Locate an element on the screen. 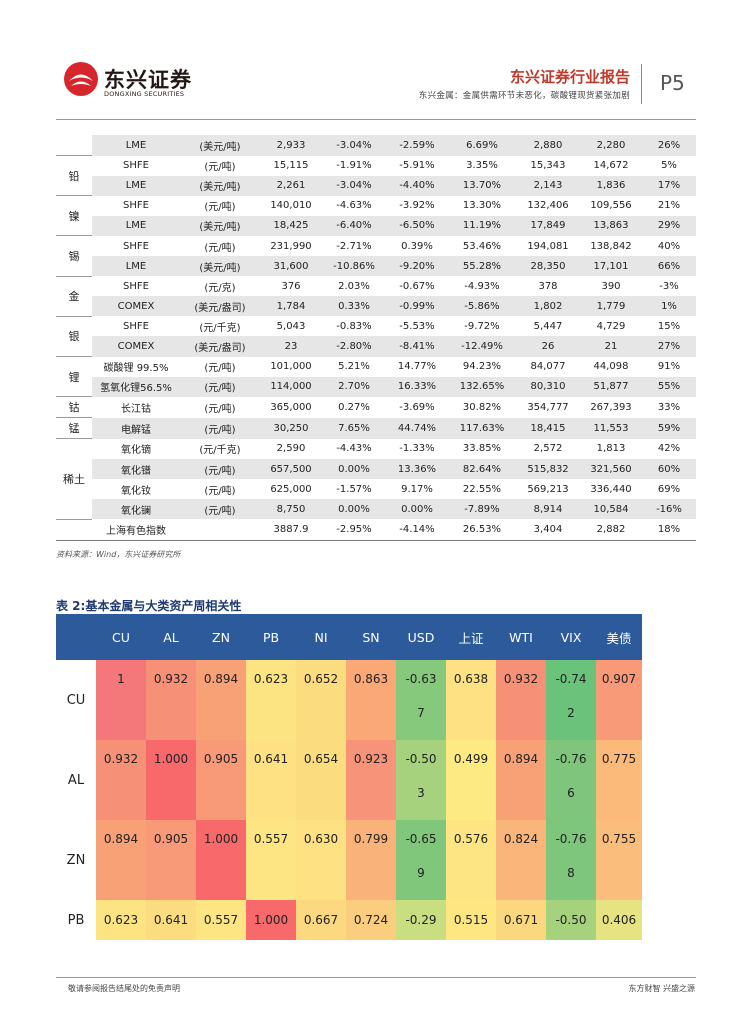 This screenshot has width=755, height=1024. correlation-header-cell: USD is located at coordinates (421, 637).